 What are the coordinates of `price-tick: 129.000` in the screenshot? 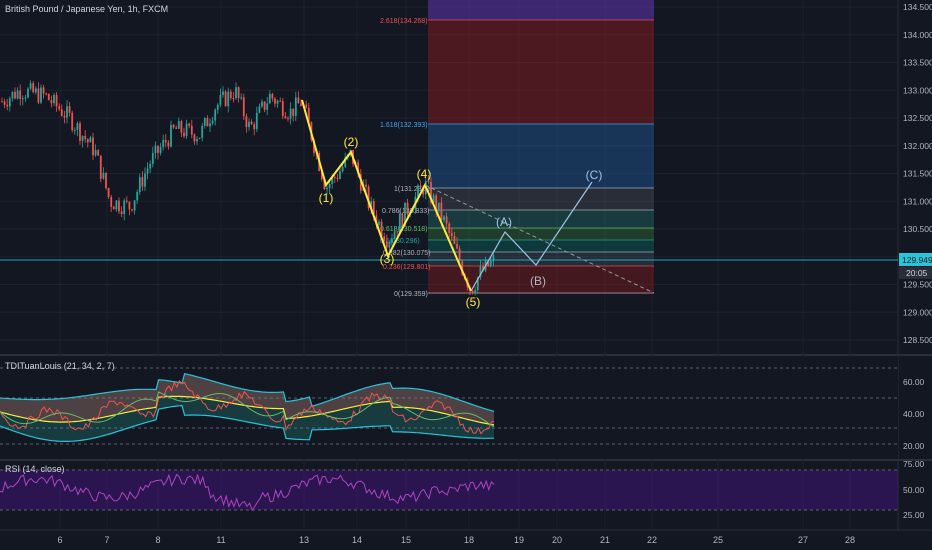 It's located at (917, 312).